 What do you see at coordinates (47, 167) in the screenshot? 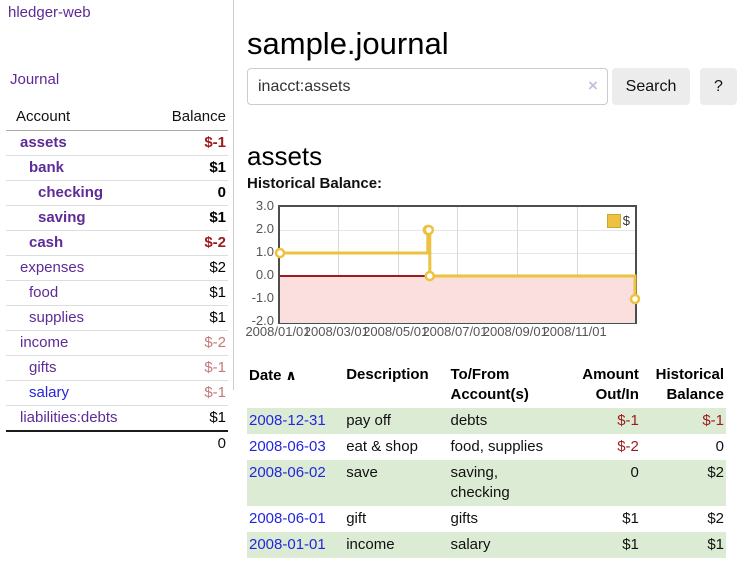
I see `account-link: bank` at bounding box center [47, 167].